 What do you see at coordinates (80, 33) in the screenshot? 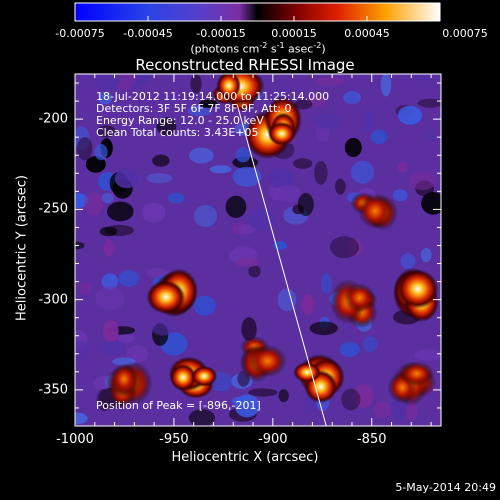
I see `colorbar-tick-label: -0.00075` at bounding box center [80, 33].